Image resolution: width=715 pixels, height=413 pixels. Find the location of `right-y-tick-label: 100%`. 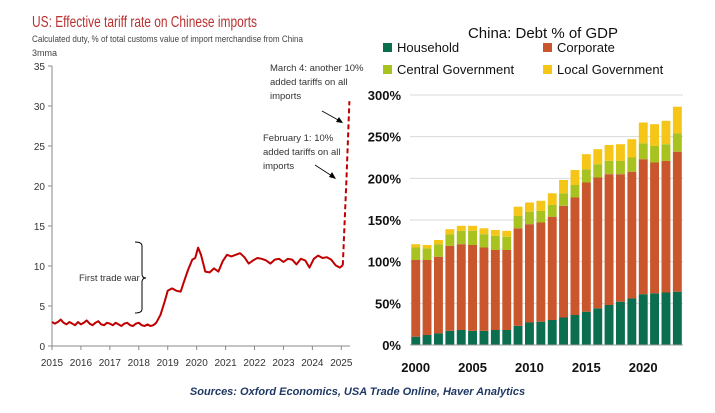

right-y-tick-label: 100% is located at coordinates (385, 262).